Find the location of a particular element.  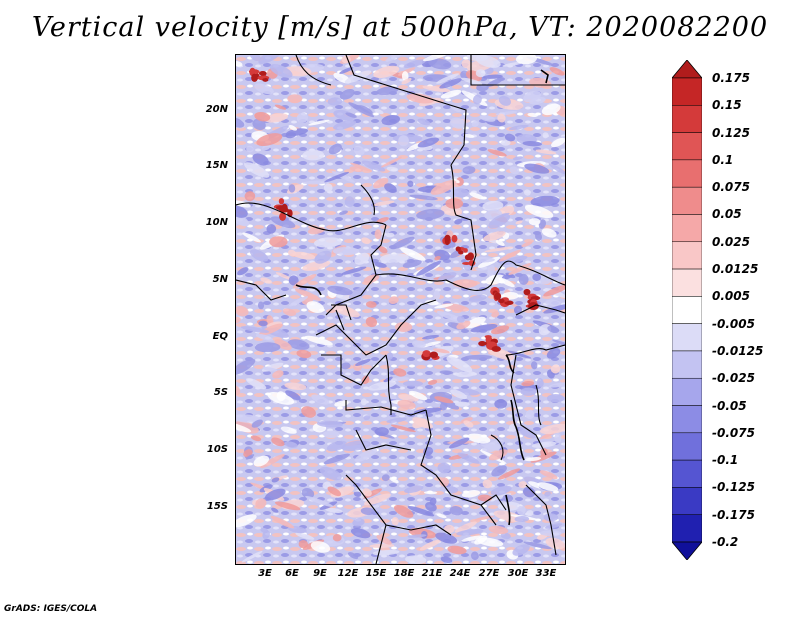

x-tick-label: 21E is located at coordinates (432, 573).